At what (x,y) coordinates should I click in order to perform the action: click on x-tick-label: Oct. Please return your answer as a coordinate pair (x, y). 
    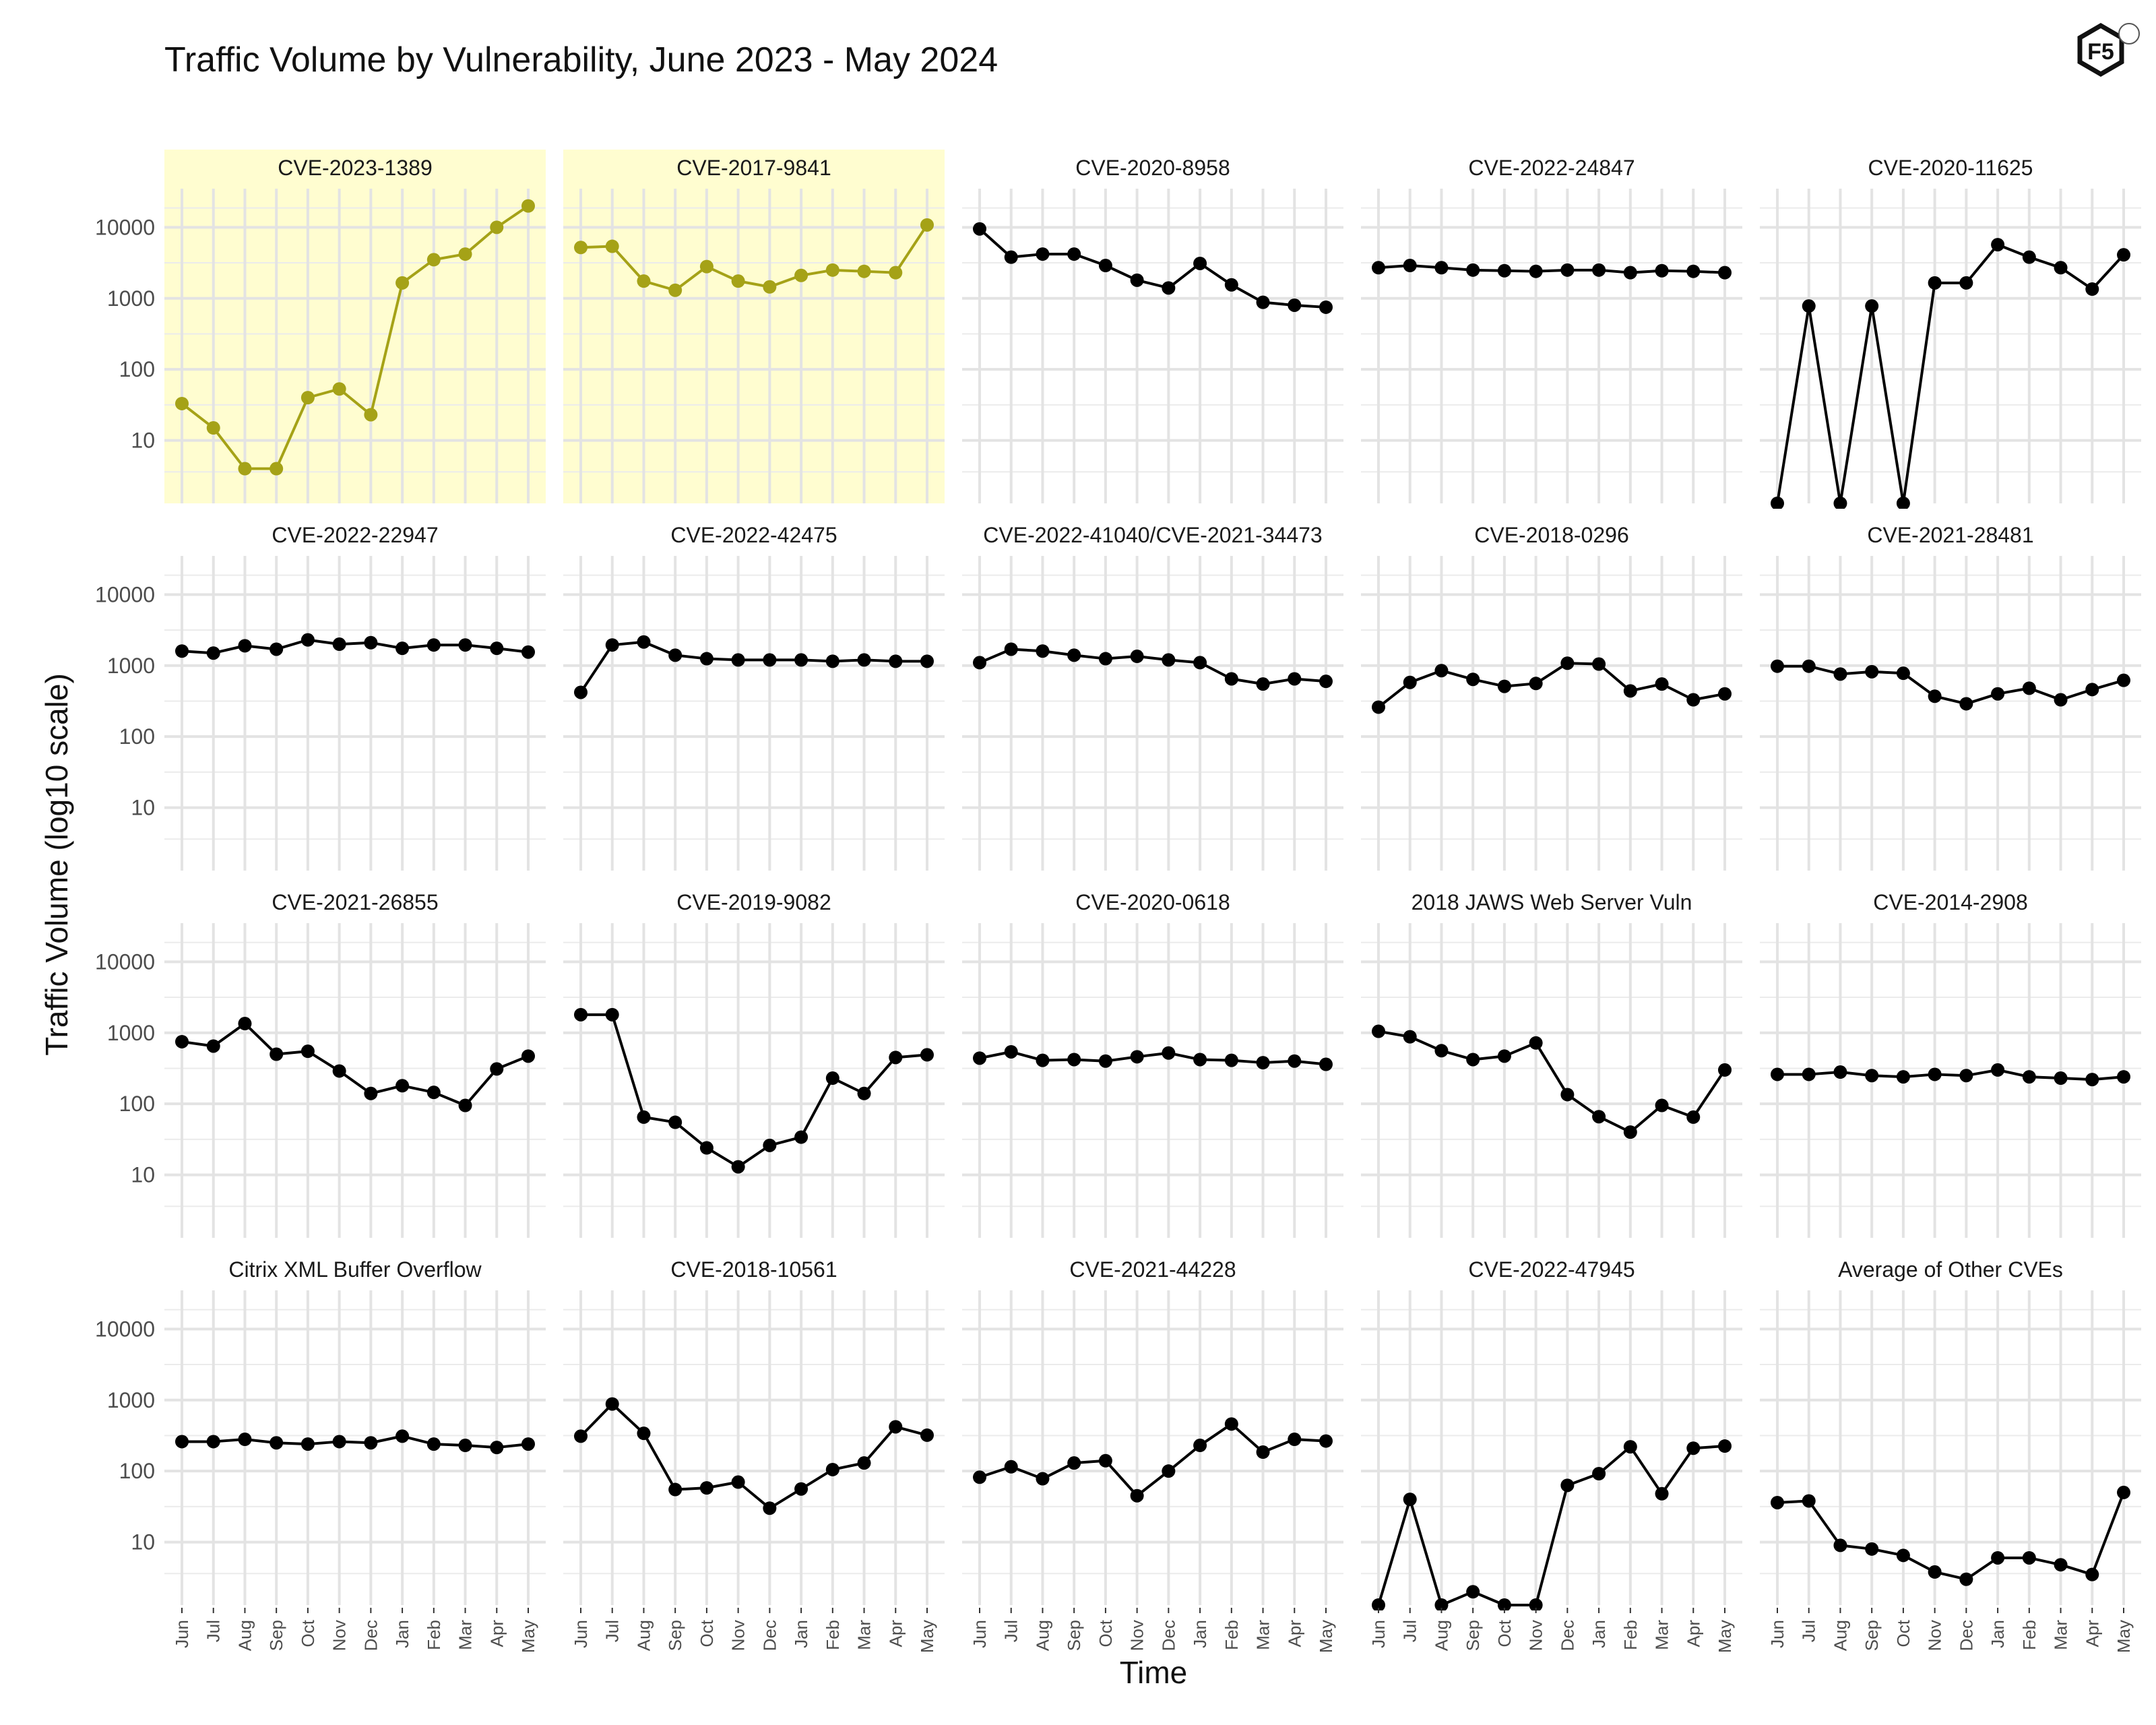
    Looking at the image, I should click on (1903, 1633).